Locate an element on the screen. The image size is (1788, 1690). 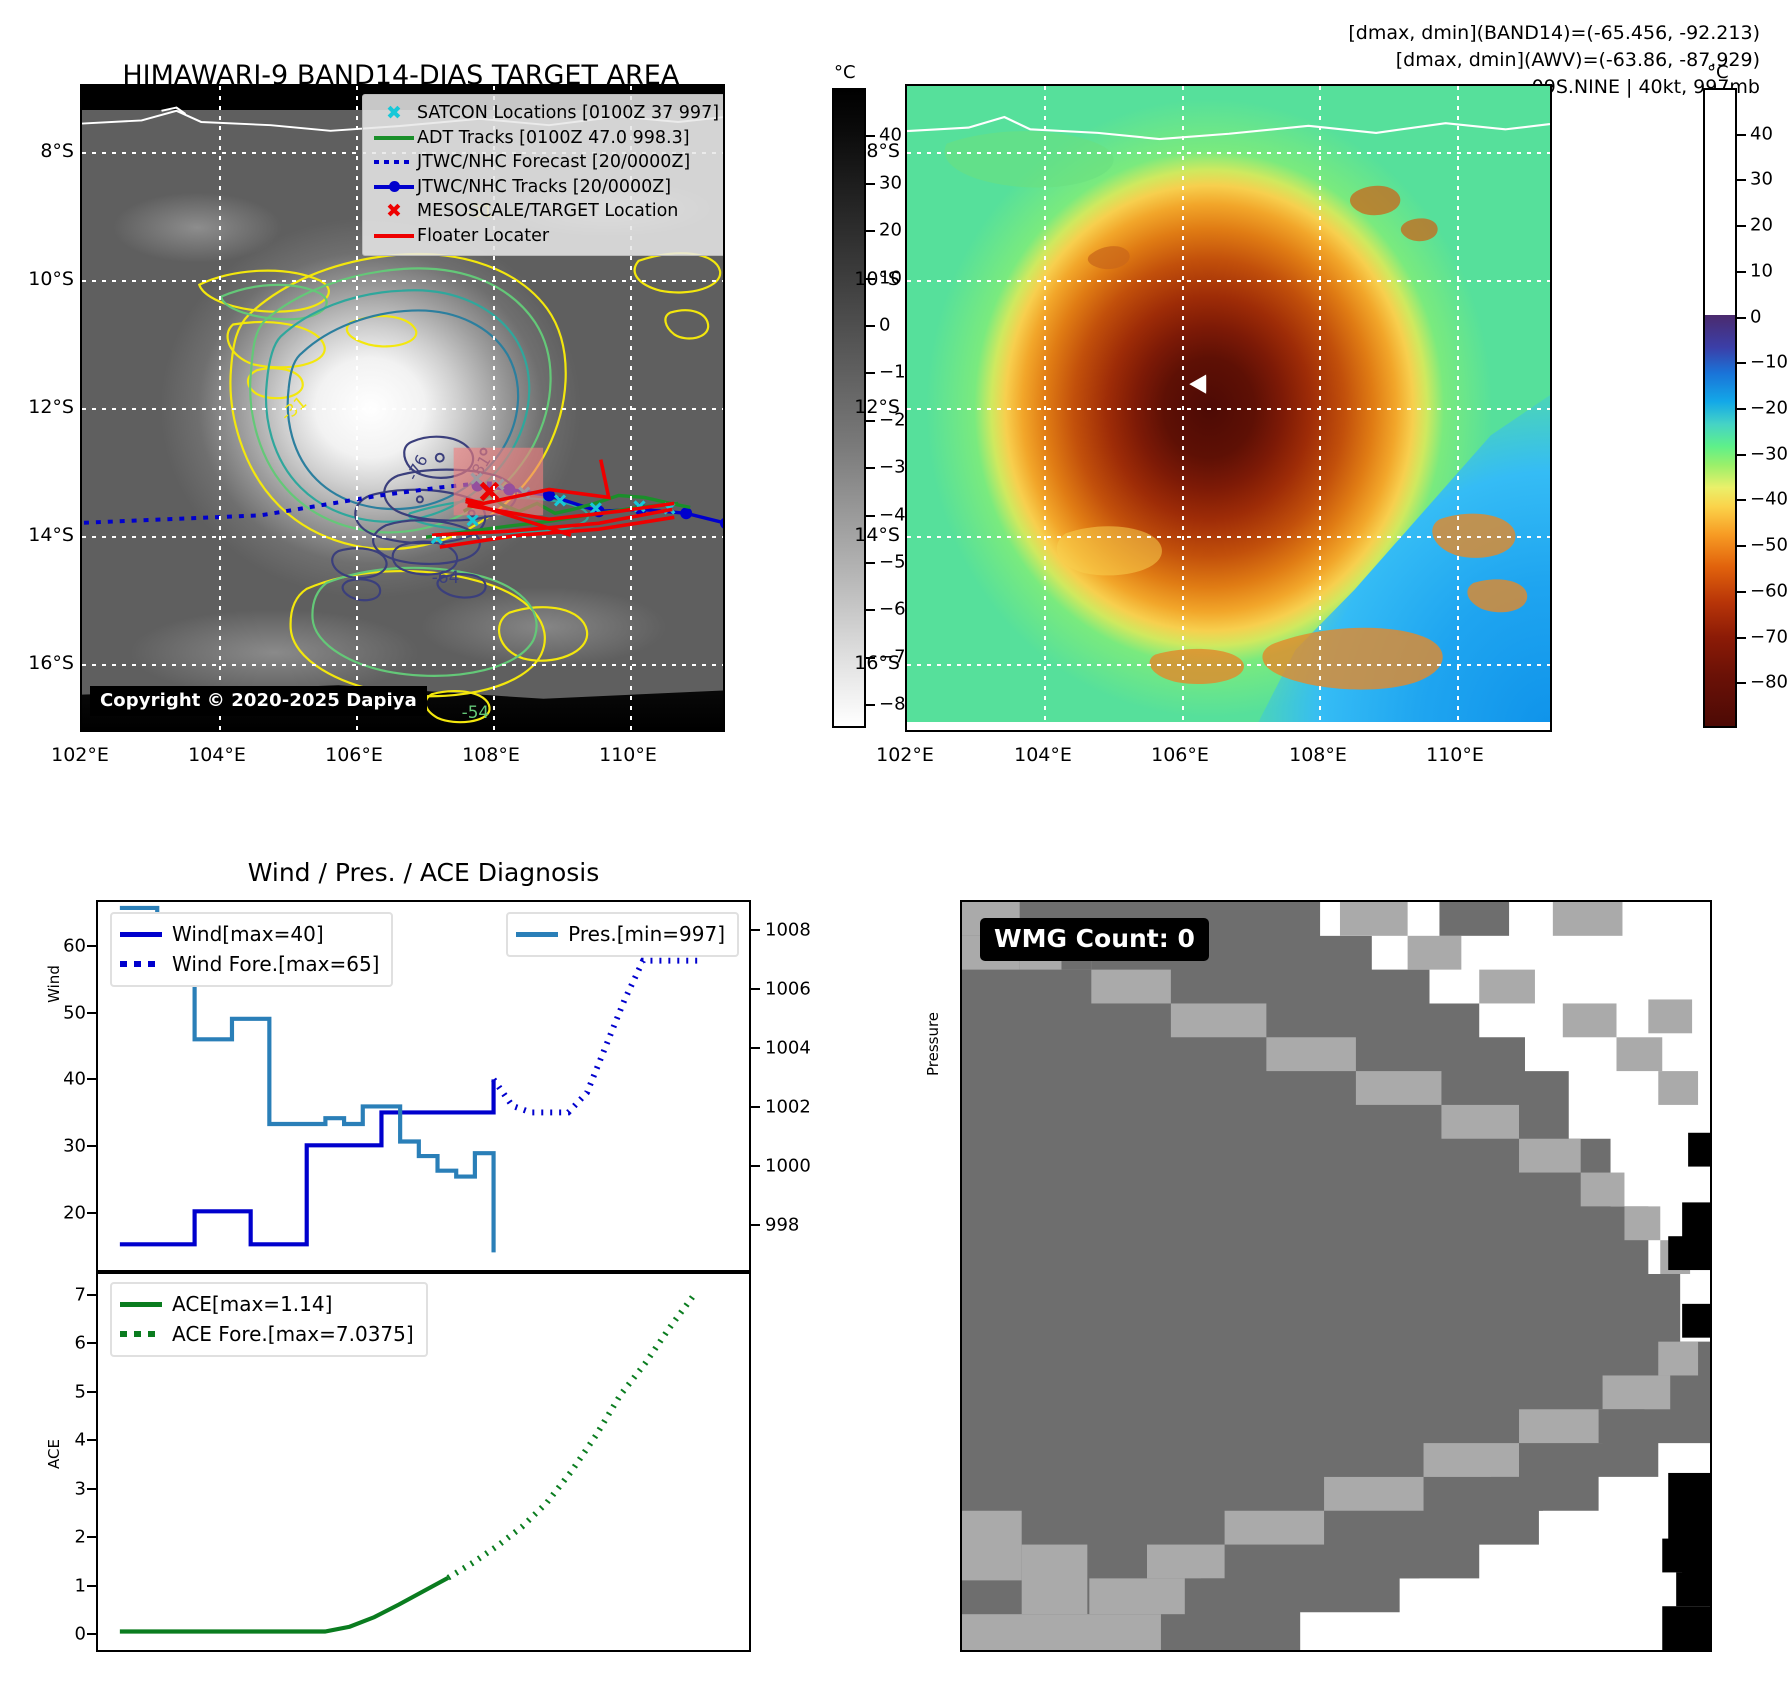
ace-tick-label: 1 is located at coordinates (80, 1586).